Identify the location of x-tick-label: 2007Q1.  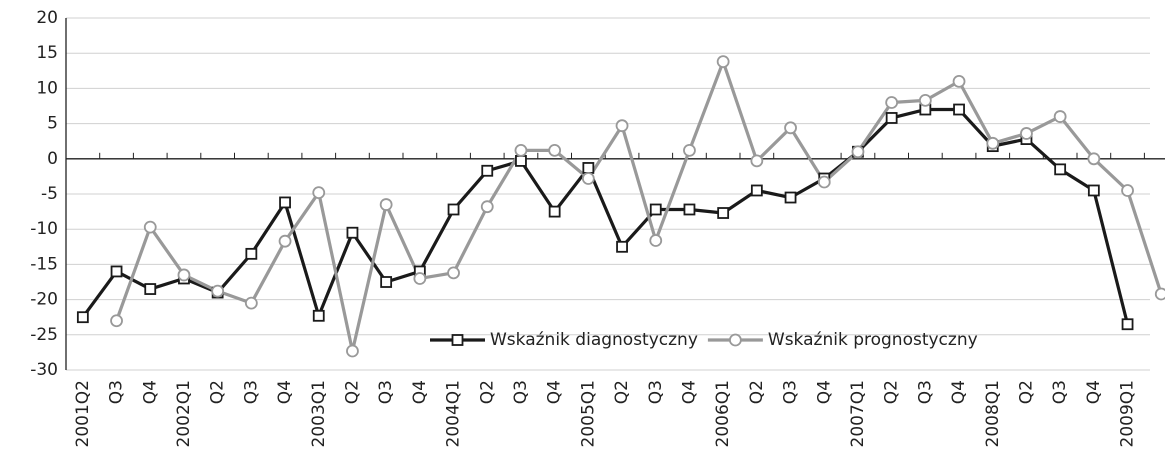
(858, 413).